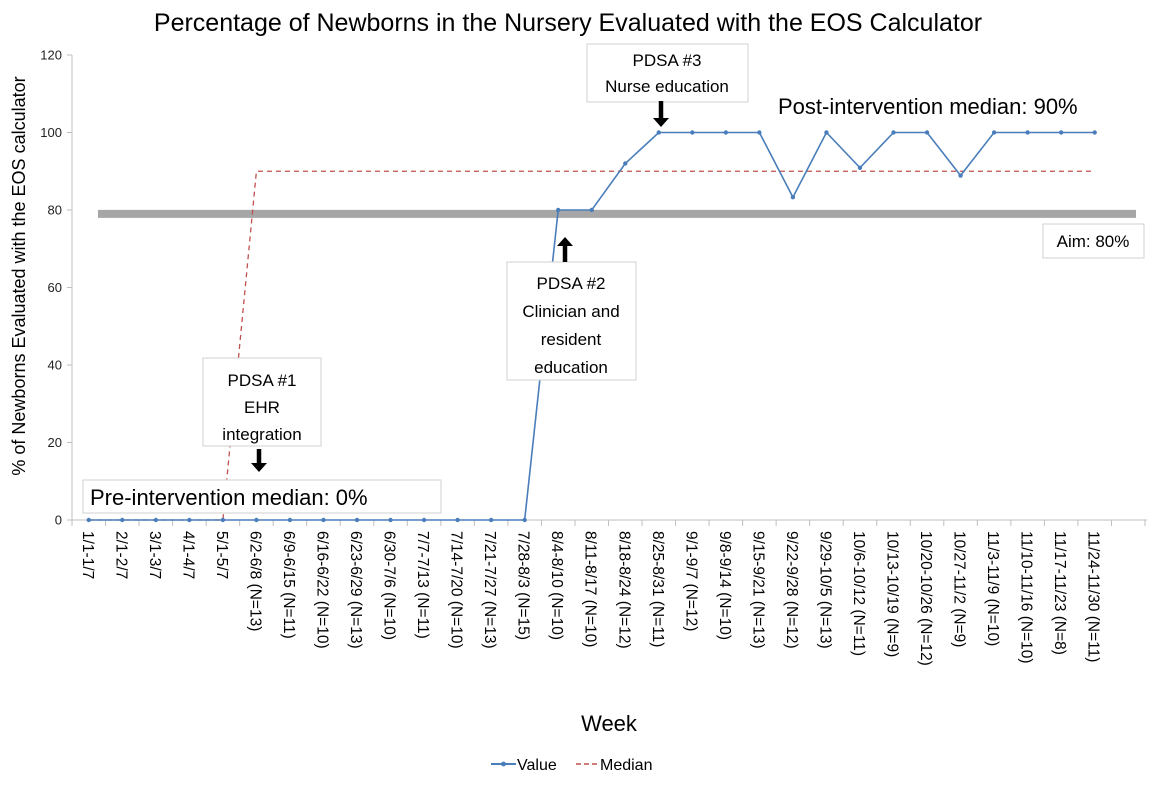 The width and height of the screenshot is (1156, 786). Describe the element at coordinates (824, 590) in the screenshot. I see `x-tick-label: 9/29-10/5 (N=13)` at that location.